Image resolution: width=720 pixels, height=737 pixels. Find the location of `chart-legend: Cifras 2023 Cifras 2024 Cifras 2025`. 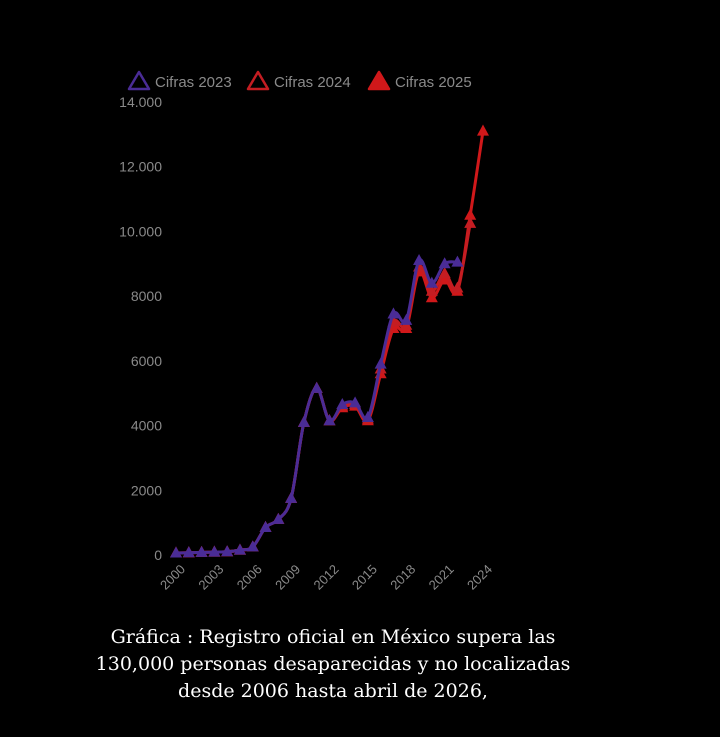

chart-legend: Cifras 2023 Cifras 2024 Cifras 2025 is located at coordinates (299, 80).